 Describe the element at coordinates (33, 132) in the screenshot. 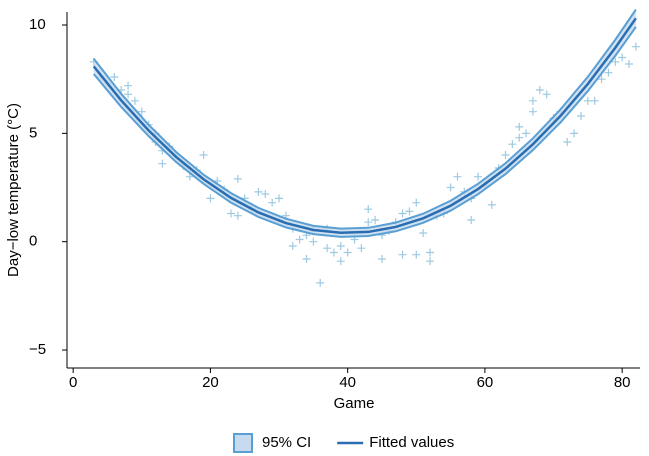

I see `y-tick-label: 5` at that location.